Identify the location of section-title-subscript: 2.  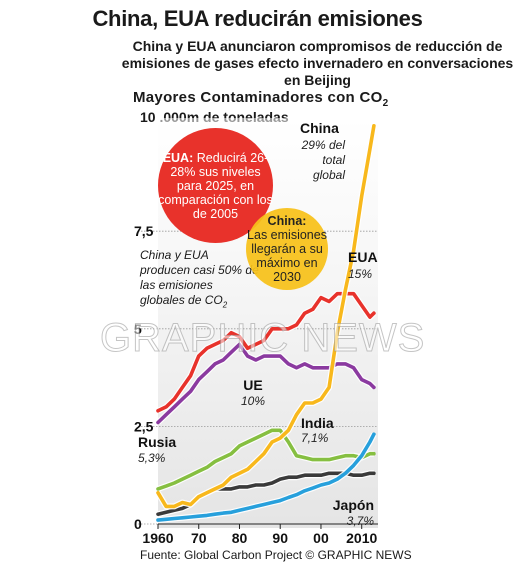
(385, 103).